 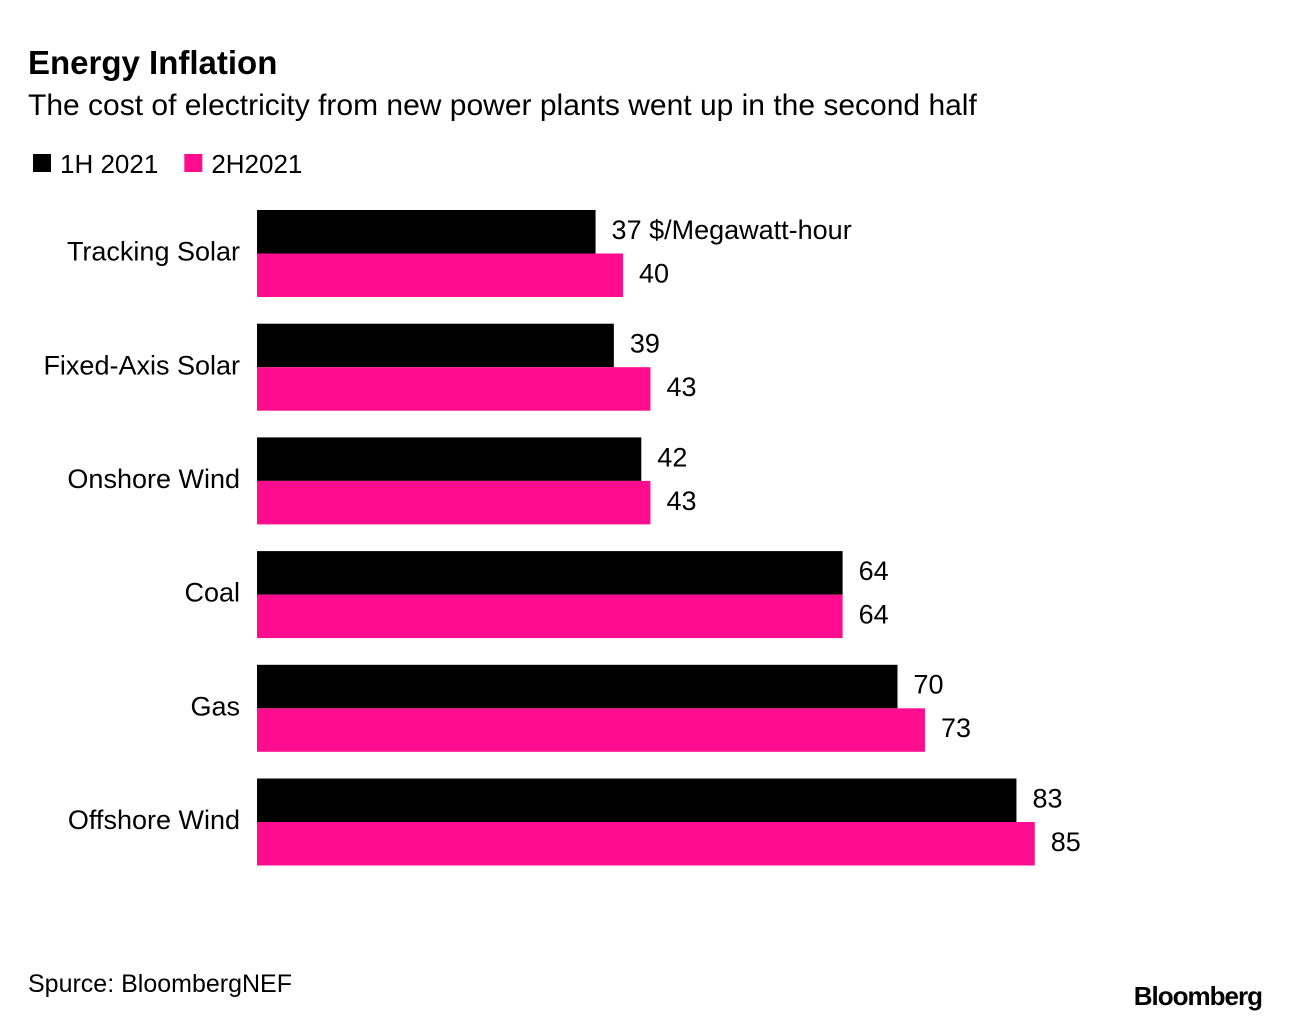 I want to click on value-label: 85, so click(x=1066, y=842).